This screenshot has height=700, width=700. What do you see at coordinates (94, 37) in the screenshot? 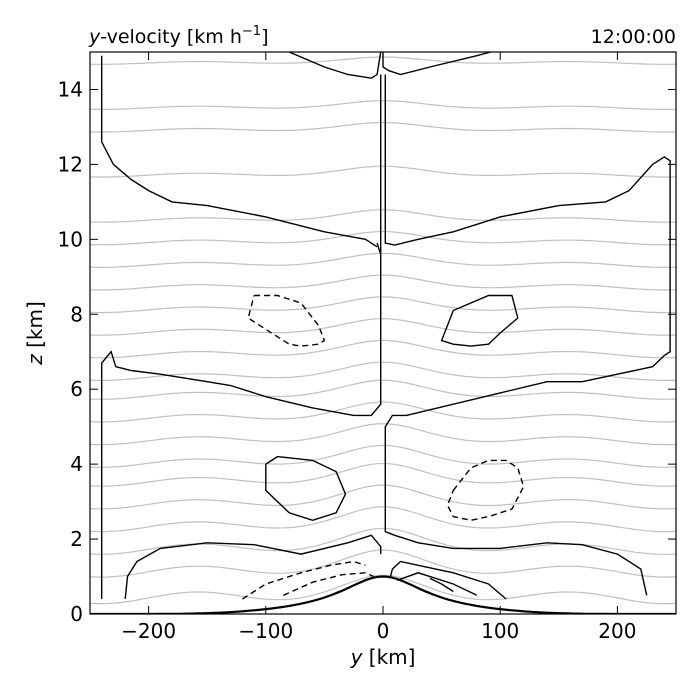
I see `title-var: y` at bounding box center [94, 37].